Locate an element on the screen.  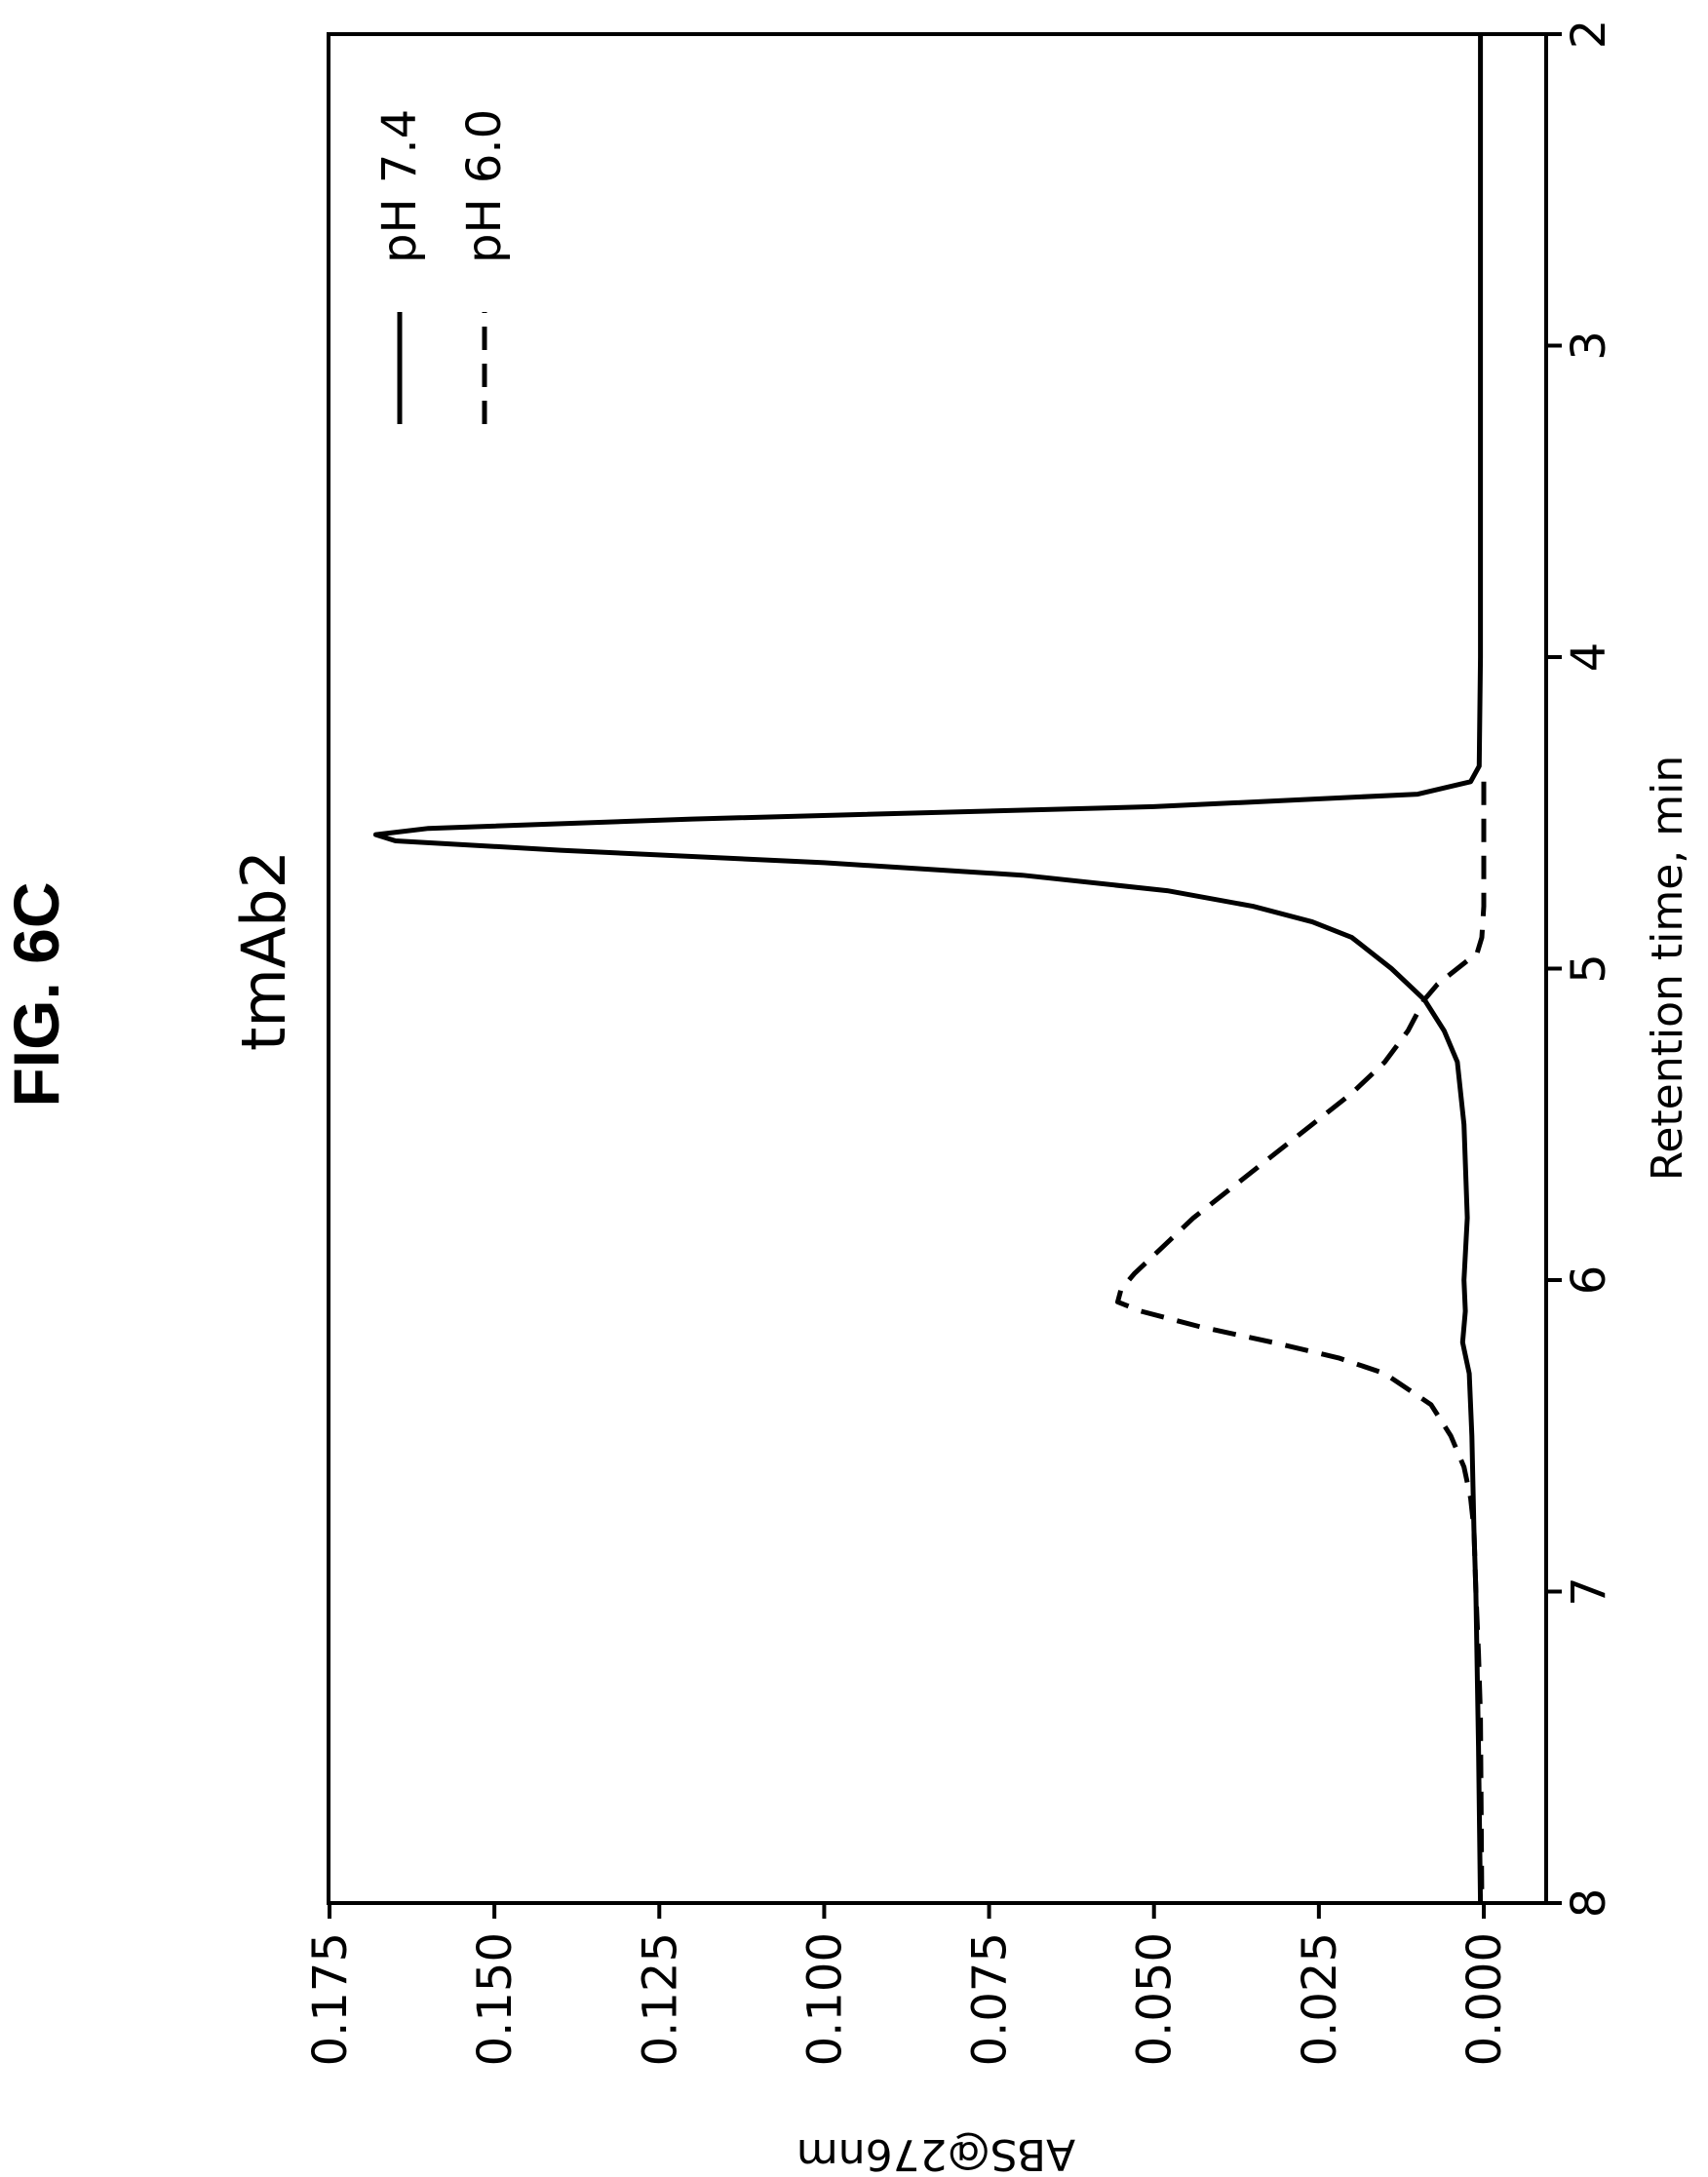
x-tick-label: 2 is located at coordinates (1589, 34).